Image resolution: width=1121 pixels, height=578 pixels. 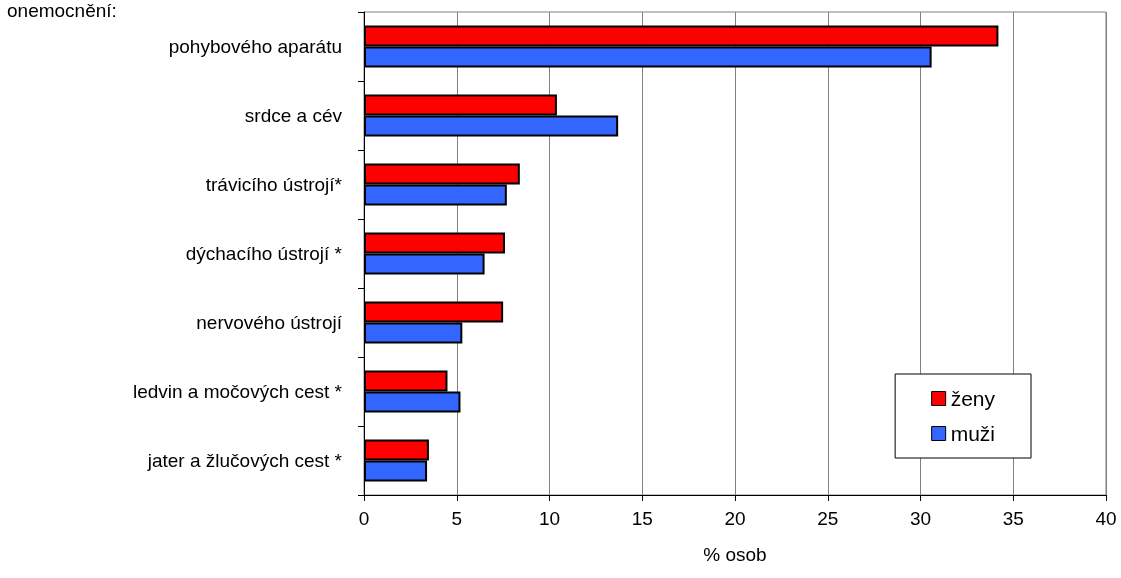 I want to click on x-axis-title: % osob, so click(x=735, y=554).